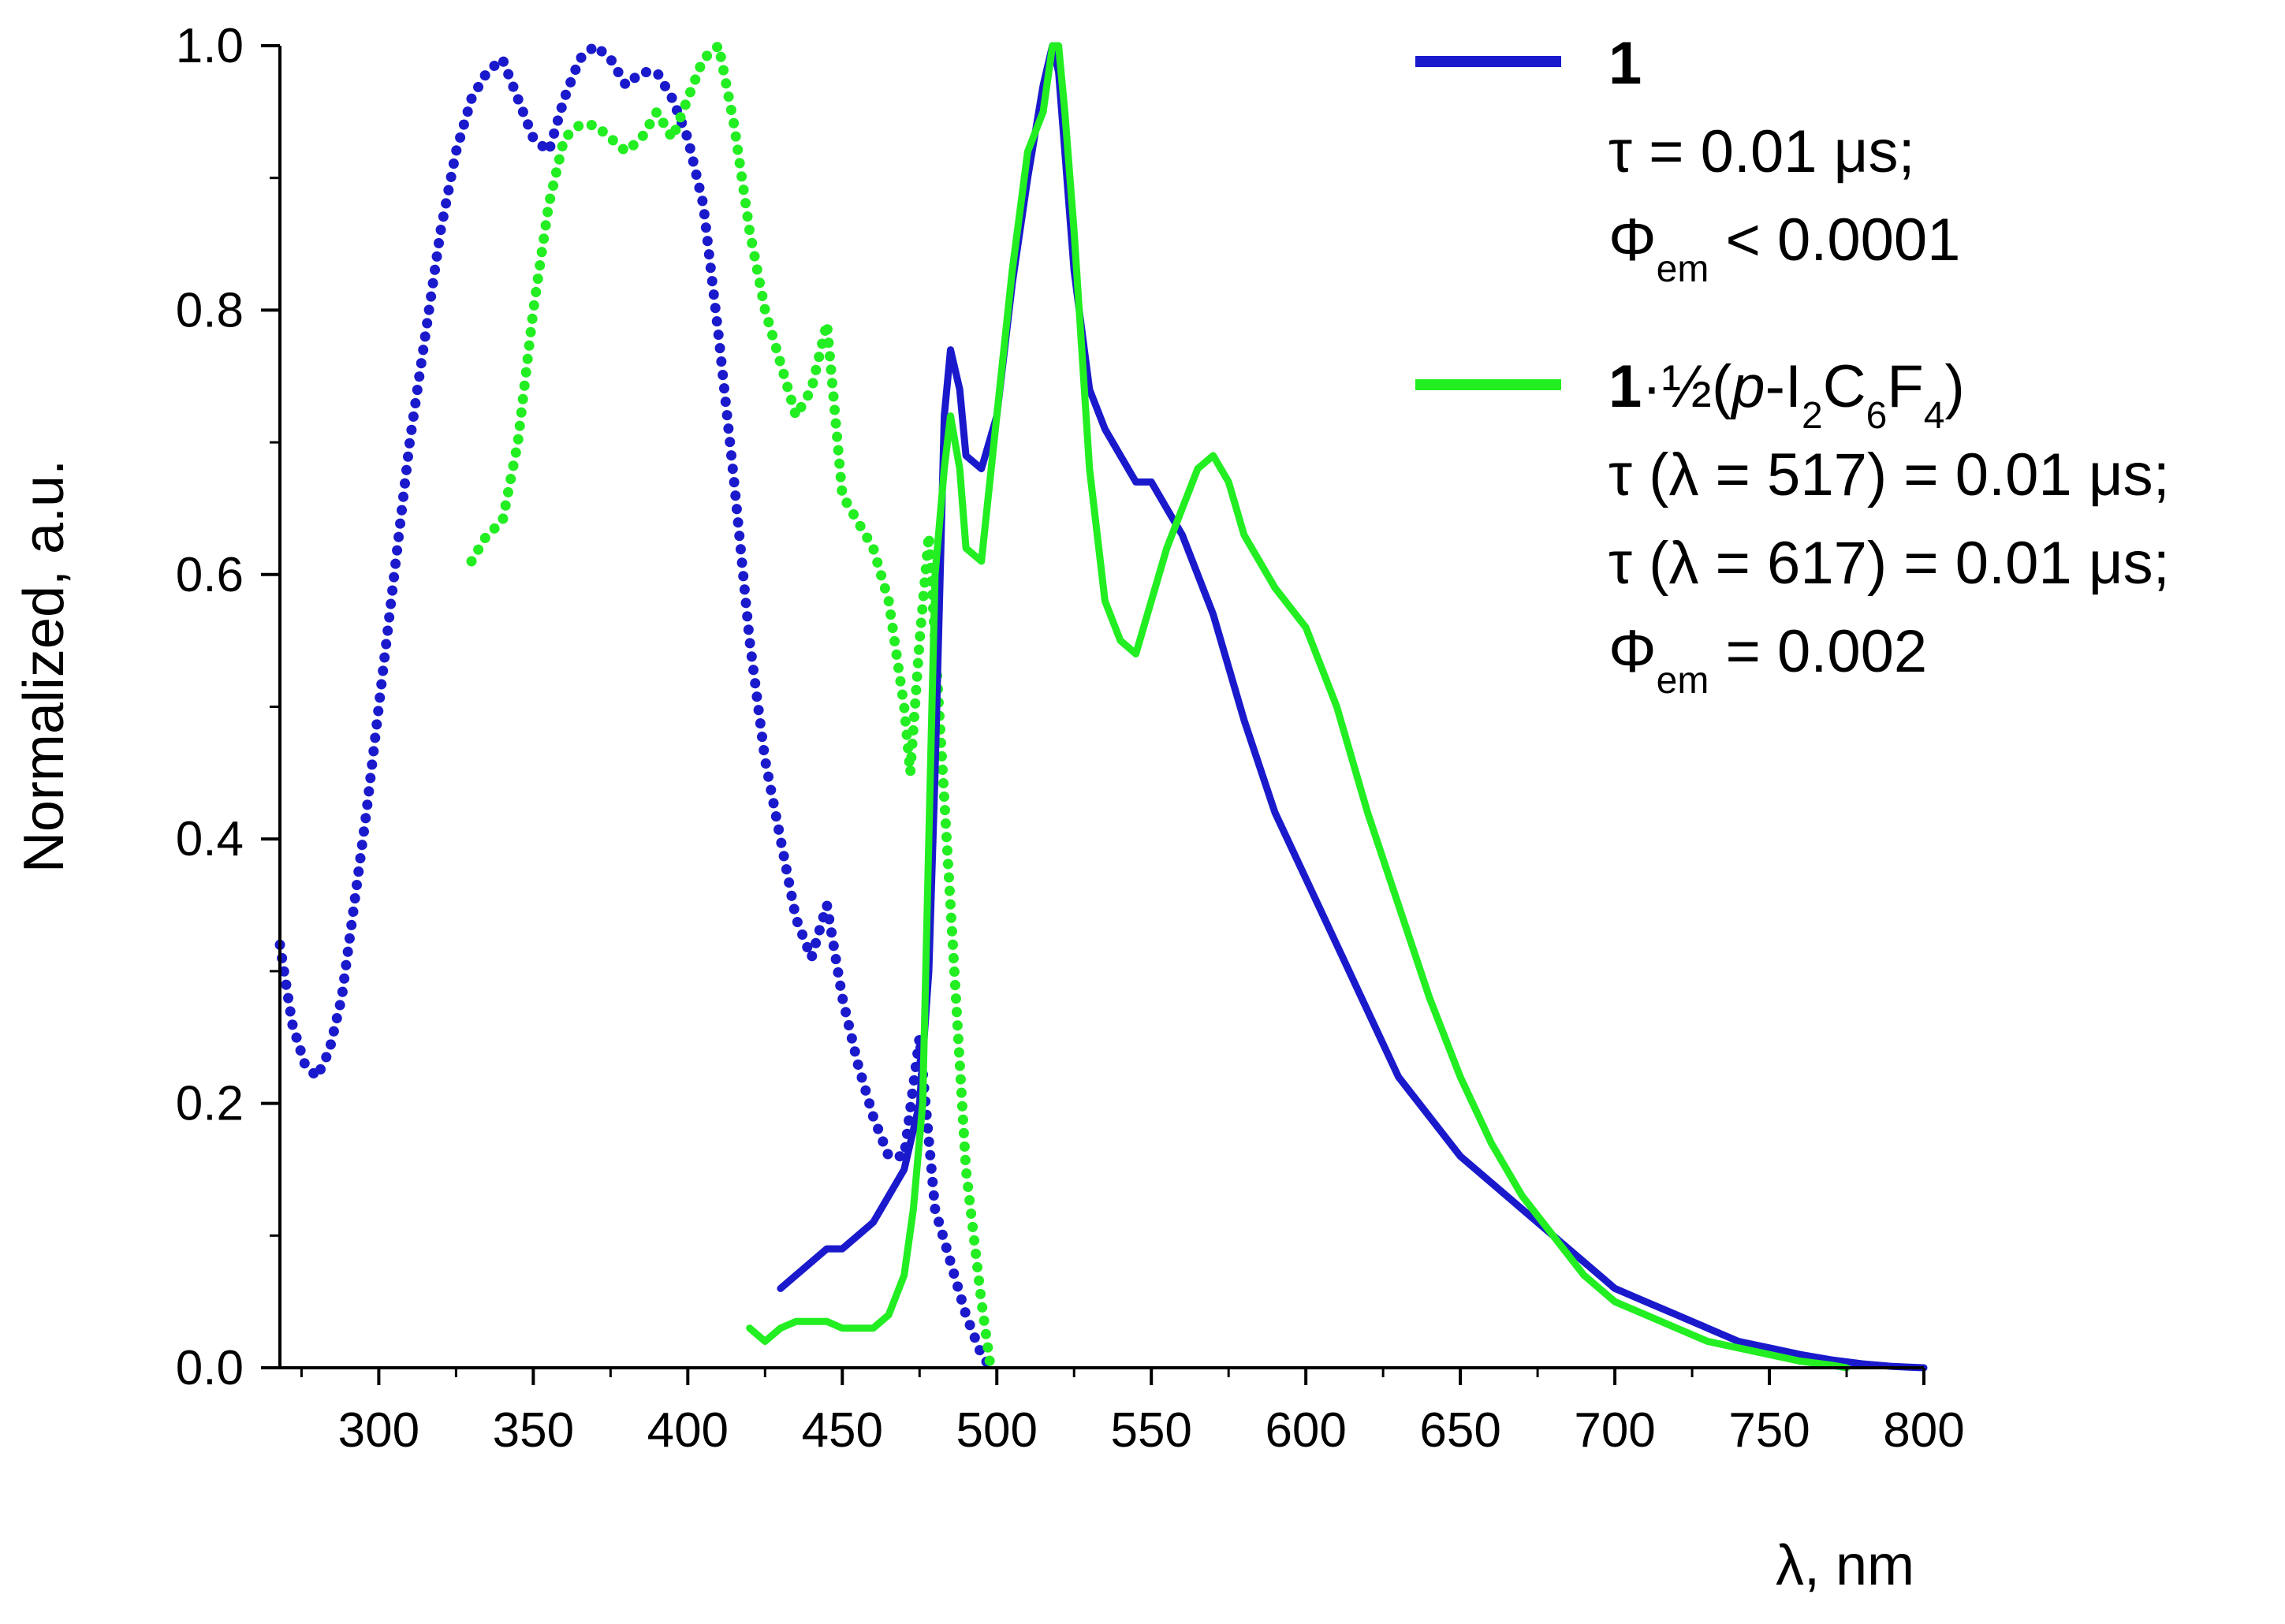  I want to click on legend-detail-line: τ (λ = 617) = 0.01 μs;, so click(1889, 563).